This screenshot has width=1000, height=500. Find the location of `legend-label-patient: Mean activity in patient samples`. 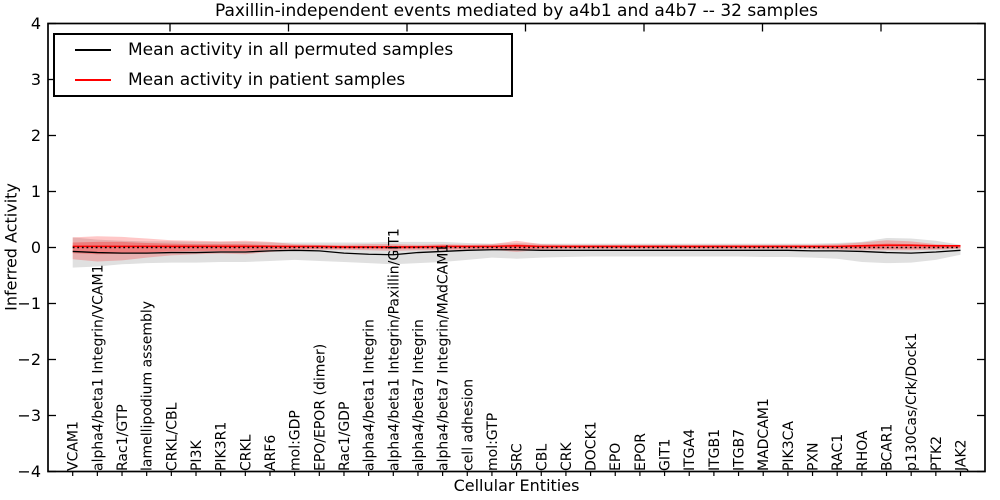

legend-label-patient: Mean activity in patient samples is located at coordinates (267, 79).